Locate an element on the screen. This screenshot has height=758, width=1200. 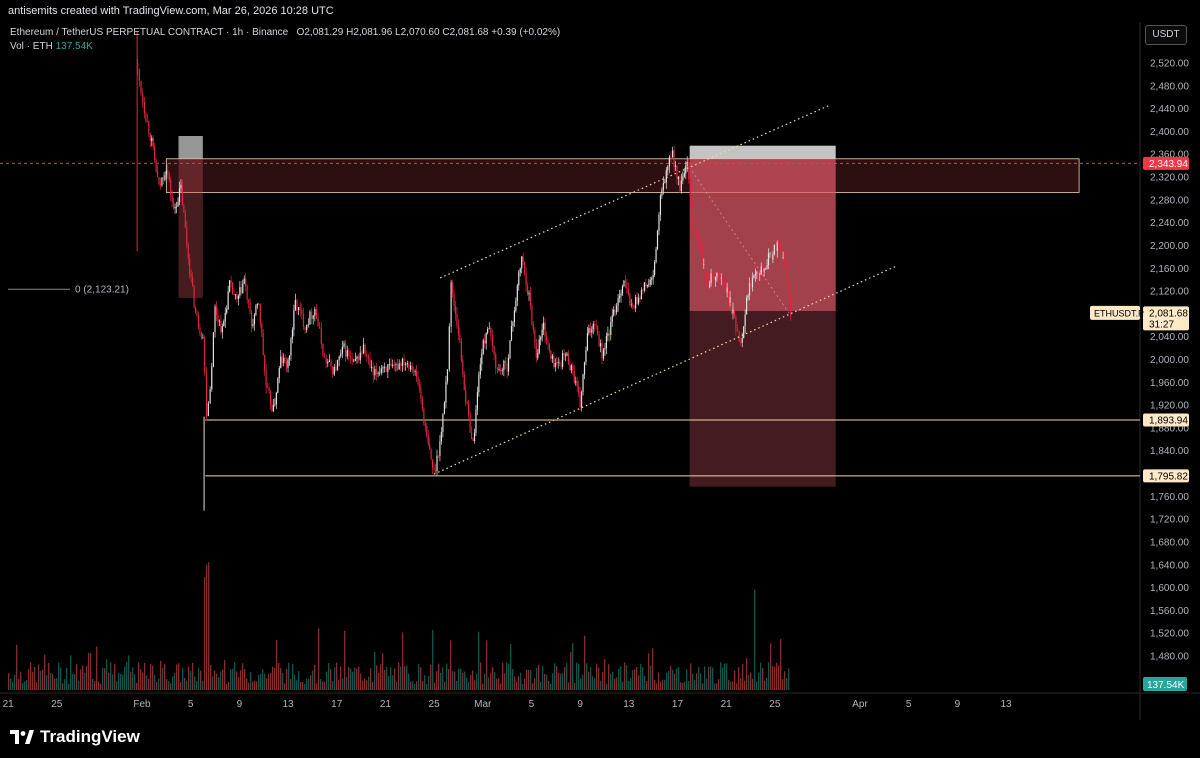
y-tick-label: 1,920.00 is located at coordinates (1169, 406).